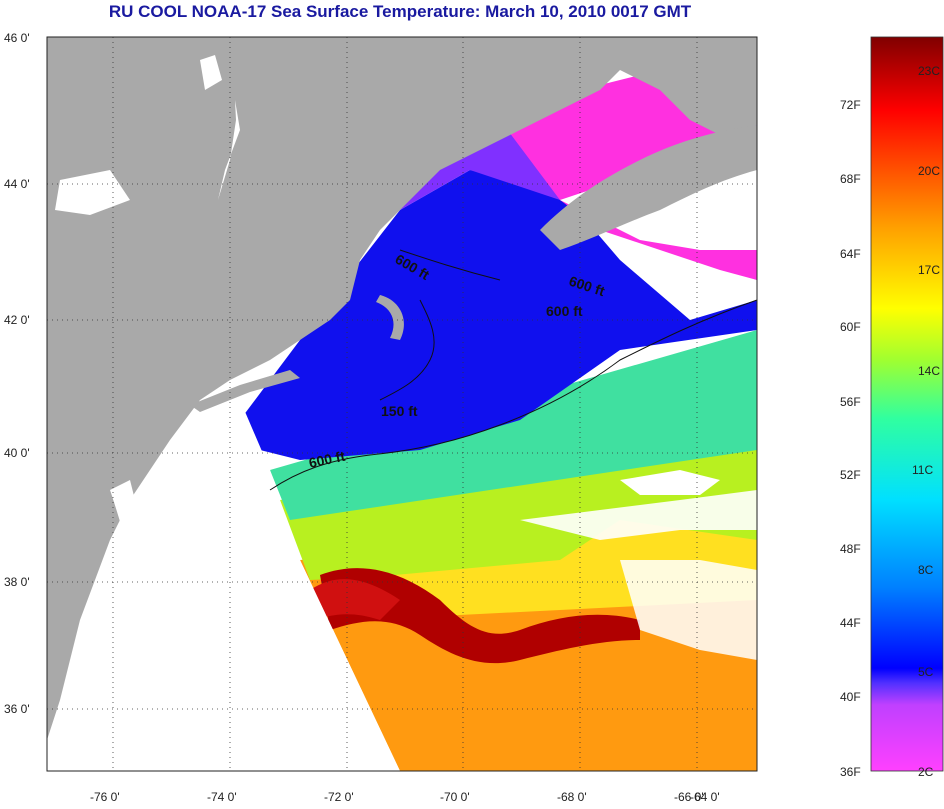  I want to click on lon-tick-label: -76 0', so click(105, 797).